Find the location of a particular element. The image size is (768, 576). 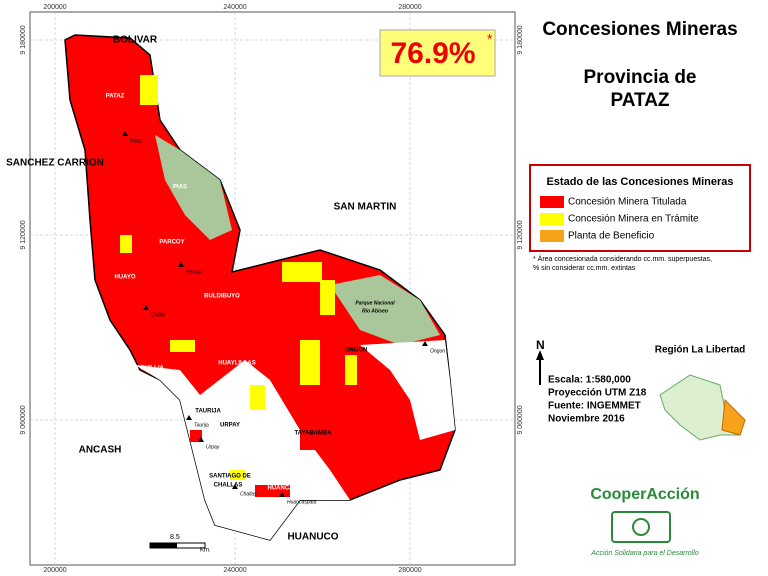

town-label: Huancaspata is located at coordinates (302, 502).